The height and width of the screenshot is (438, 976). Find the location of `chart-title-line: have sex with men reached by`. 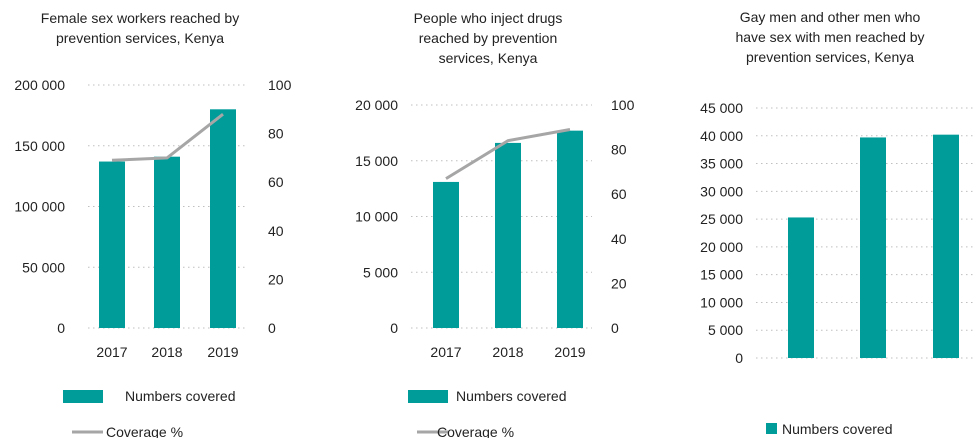

chart-title-line: have sex with men reached by is located at coordinates (829, 37).